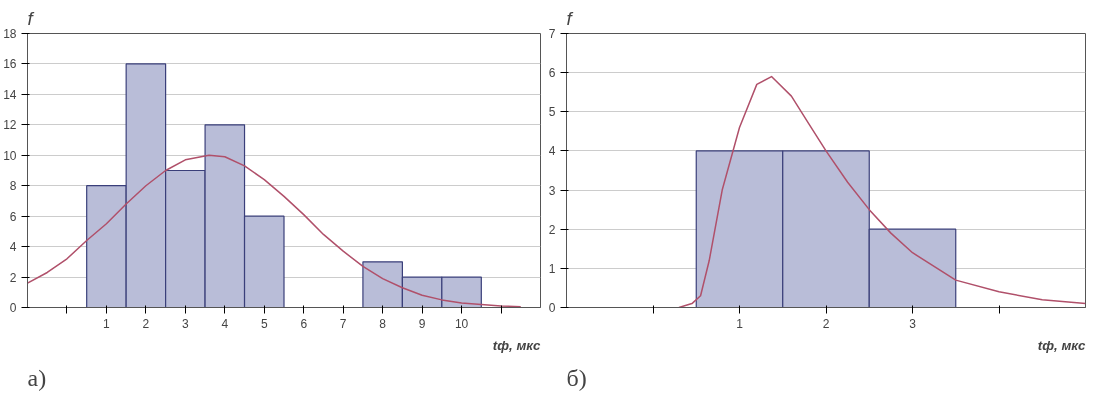 The height and width of the screenshot is (401, 1099). I want to click on text: а), so click(37, 377).